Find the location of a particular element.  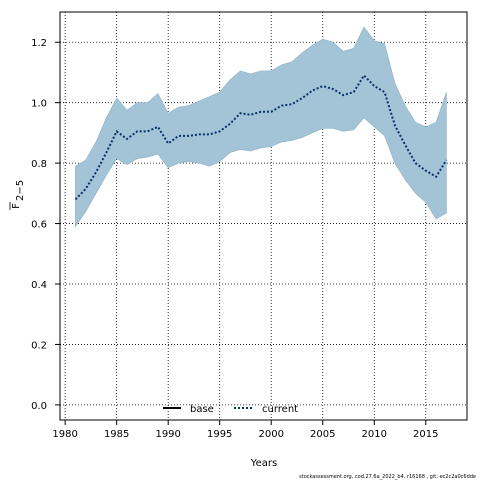

x-axis-title: Years is located at coordinates (263, 463).